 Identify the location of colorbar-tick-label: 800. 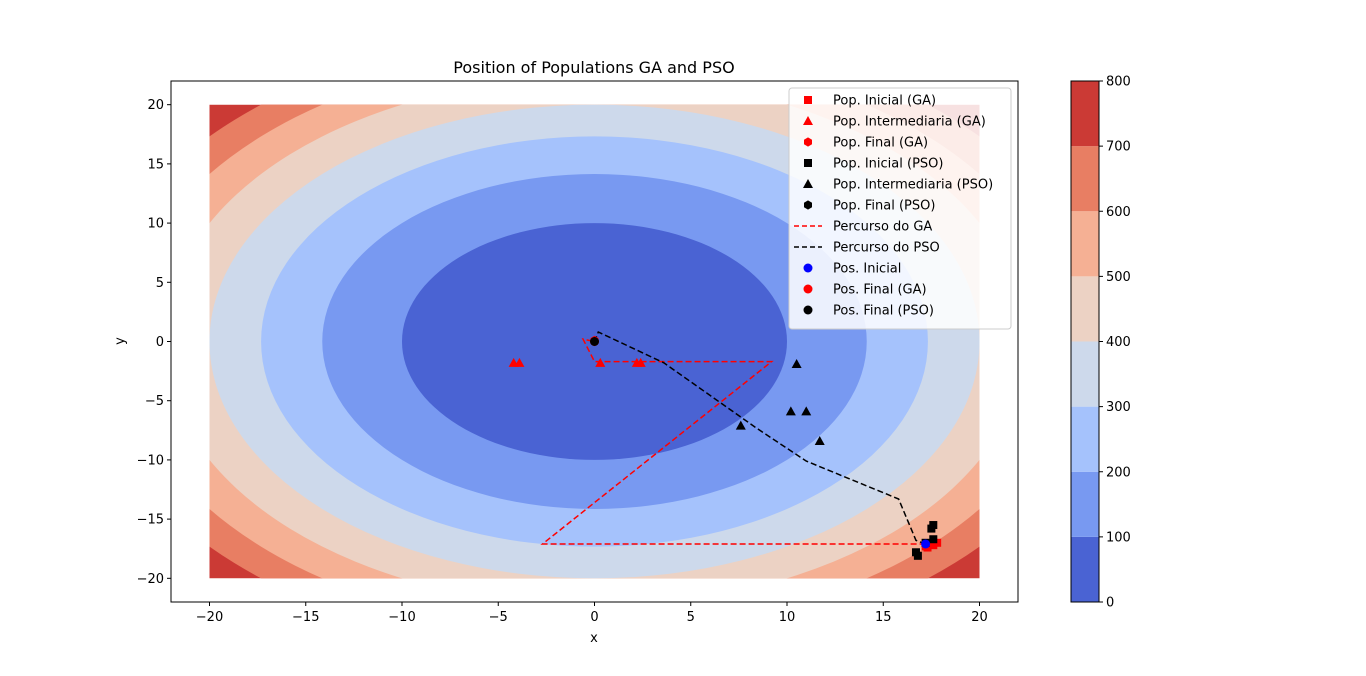
(1118, 82).